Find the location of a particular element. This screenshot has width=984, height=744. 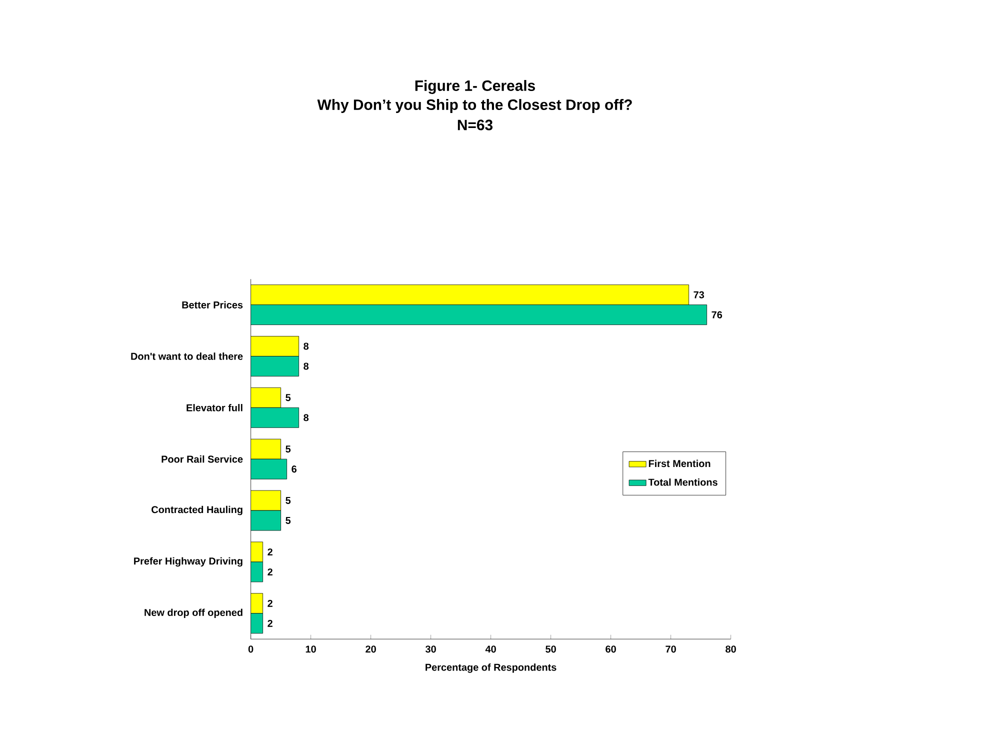

chart-subtitle: Why Don’t you Ship to the Closest Drop off? is located at coordinates (474, 106).